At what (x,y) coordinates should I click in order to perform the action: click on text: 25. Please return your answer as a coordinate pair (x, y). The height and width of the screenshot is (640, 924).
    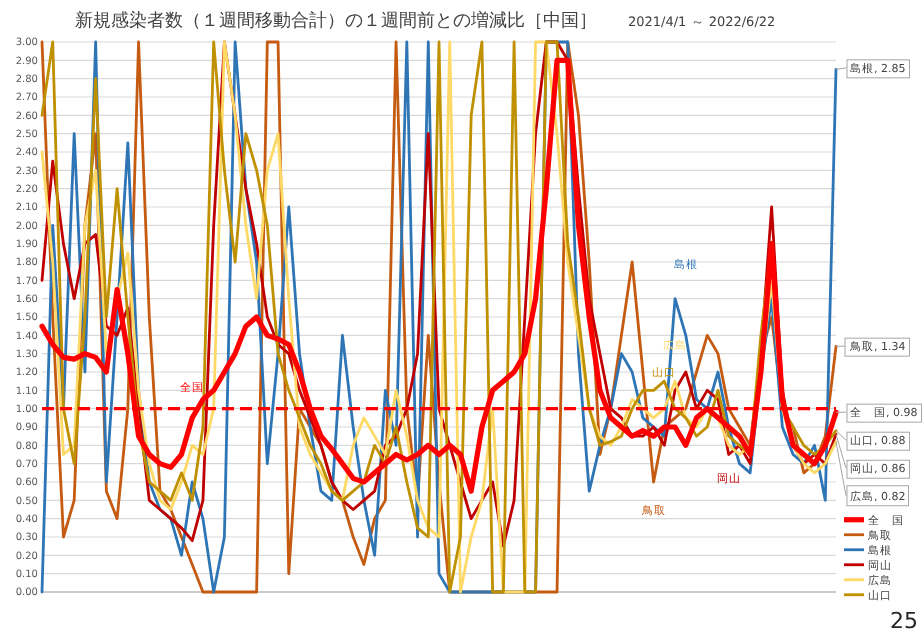
    Looking at the image, I should click on (904, 621).